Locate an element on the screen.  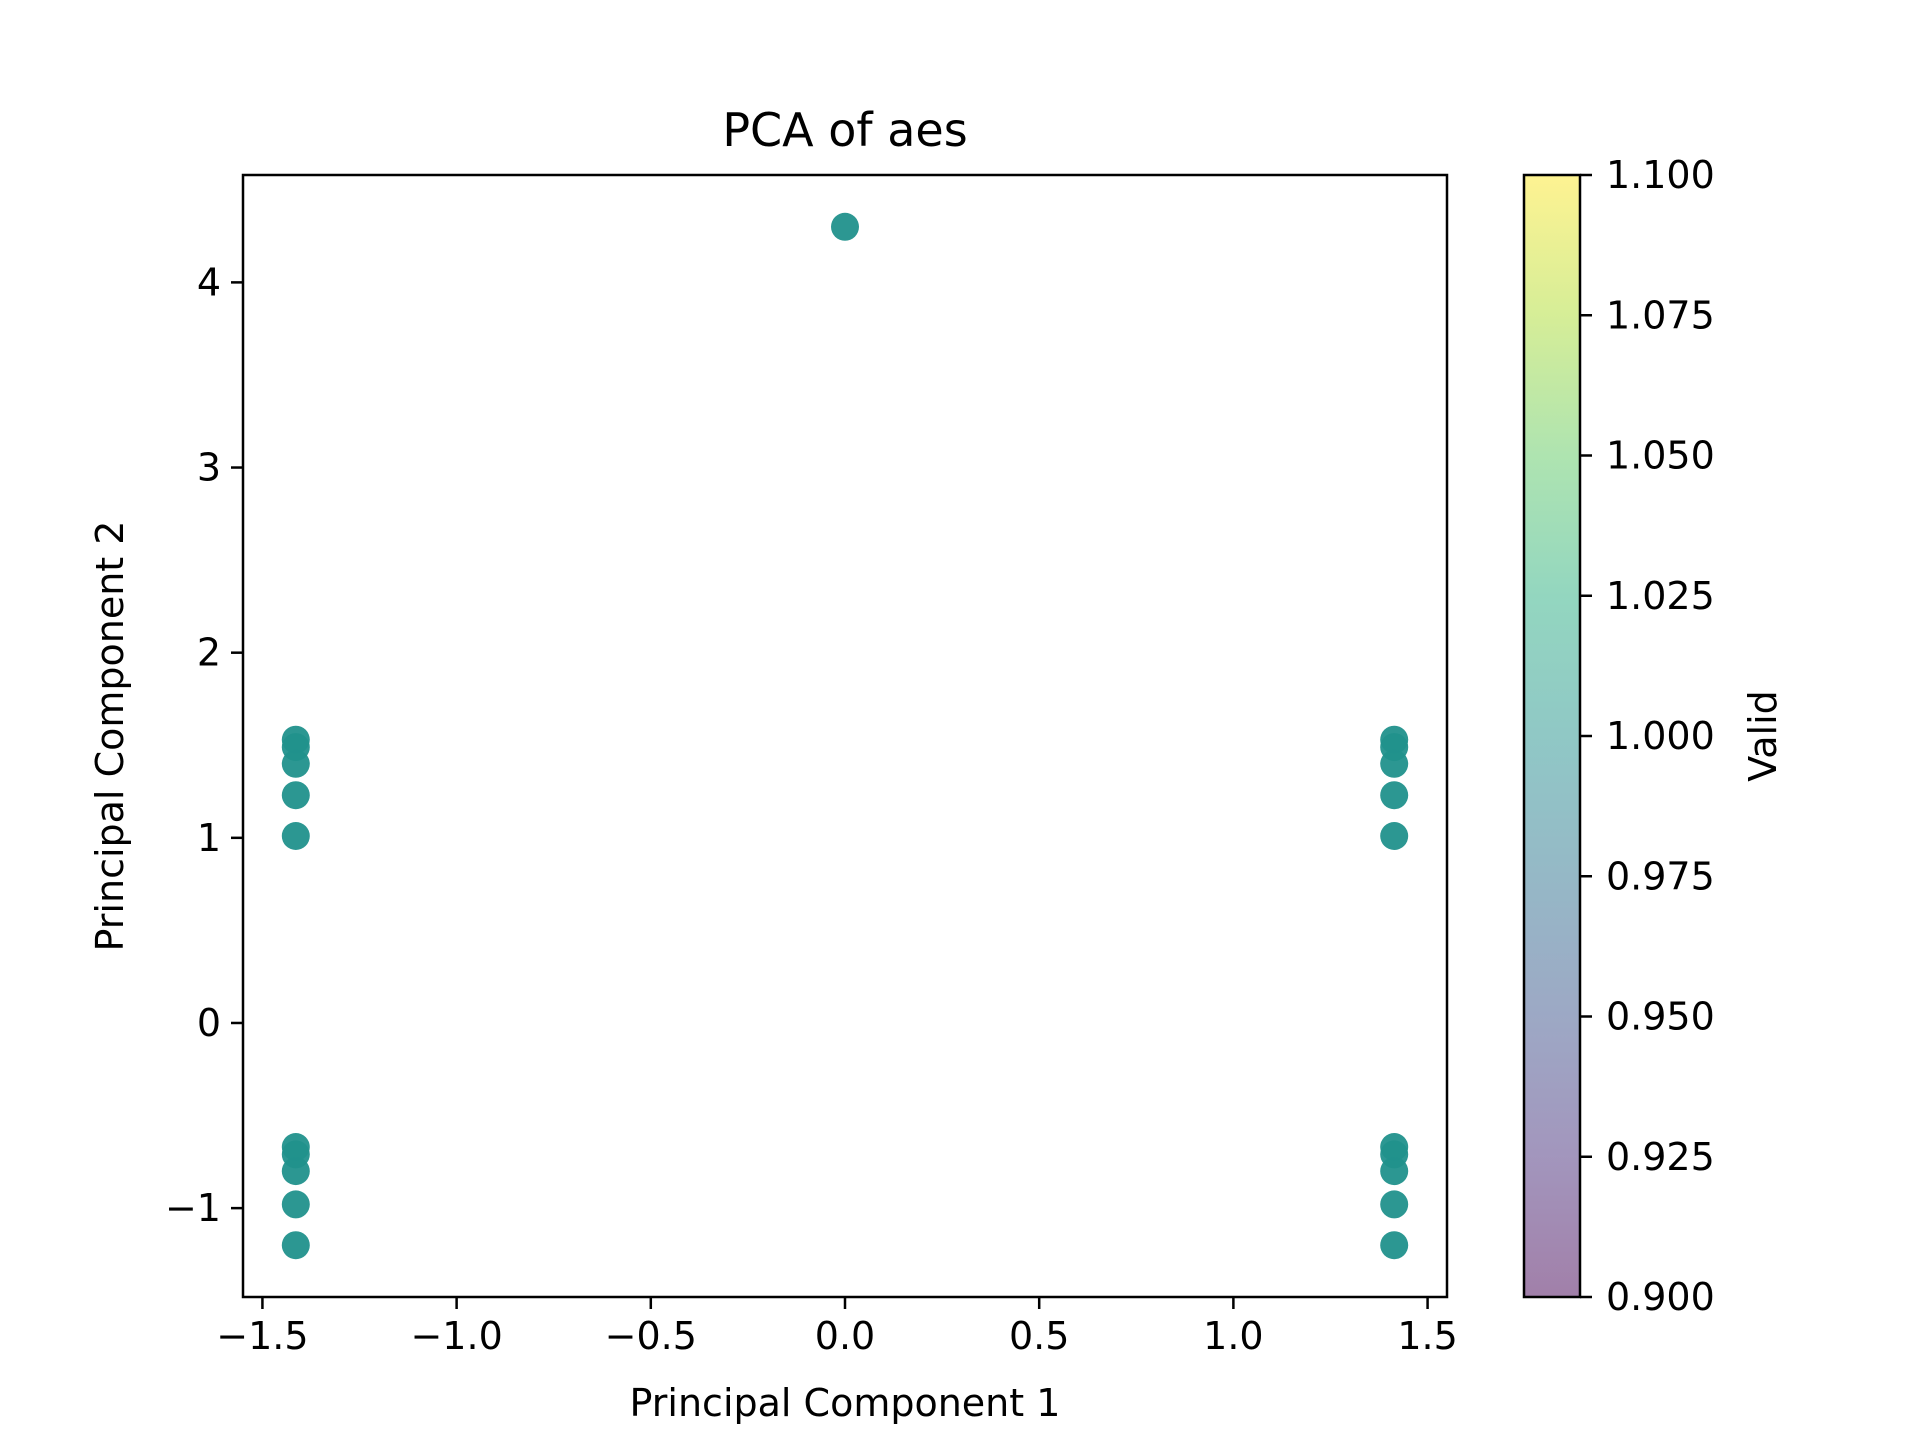
colorbar is located at coordinates (1552, 736).